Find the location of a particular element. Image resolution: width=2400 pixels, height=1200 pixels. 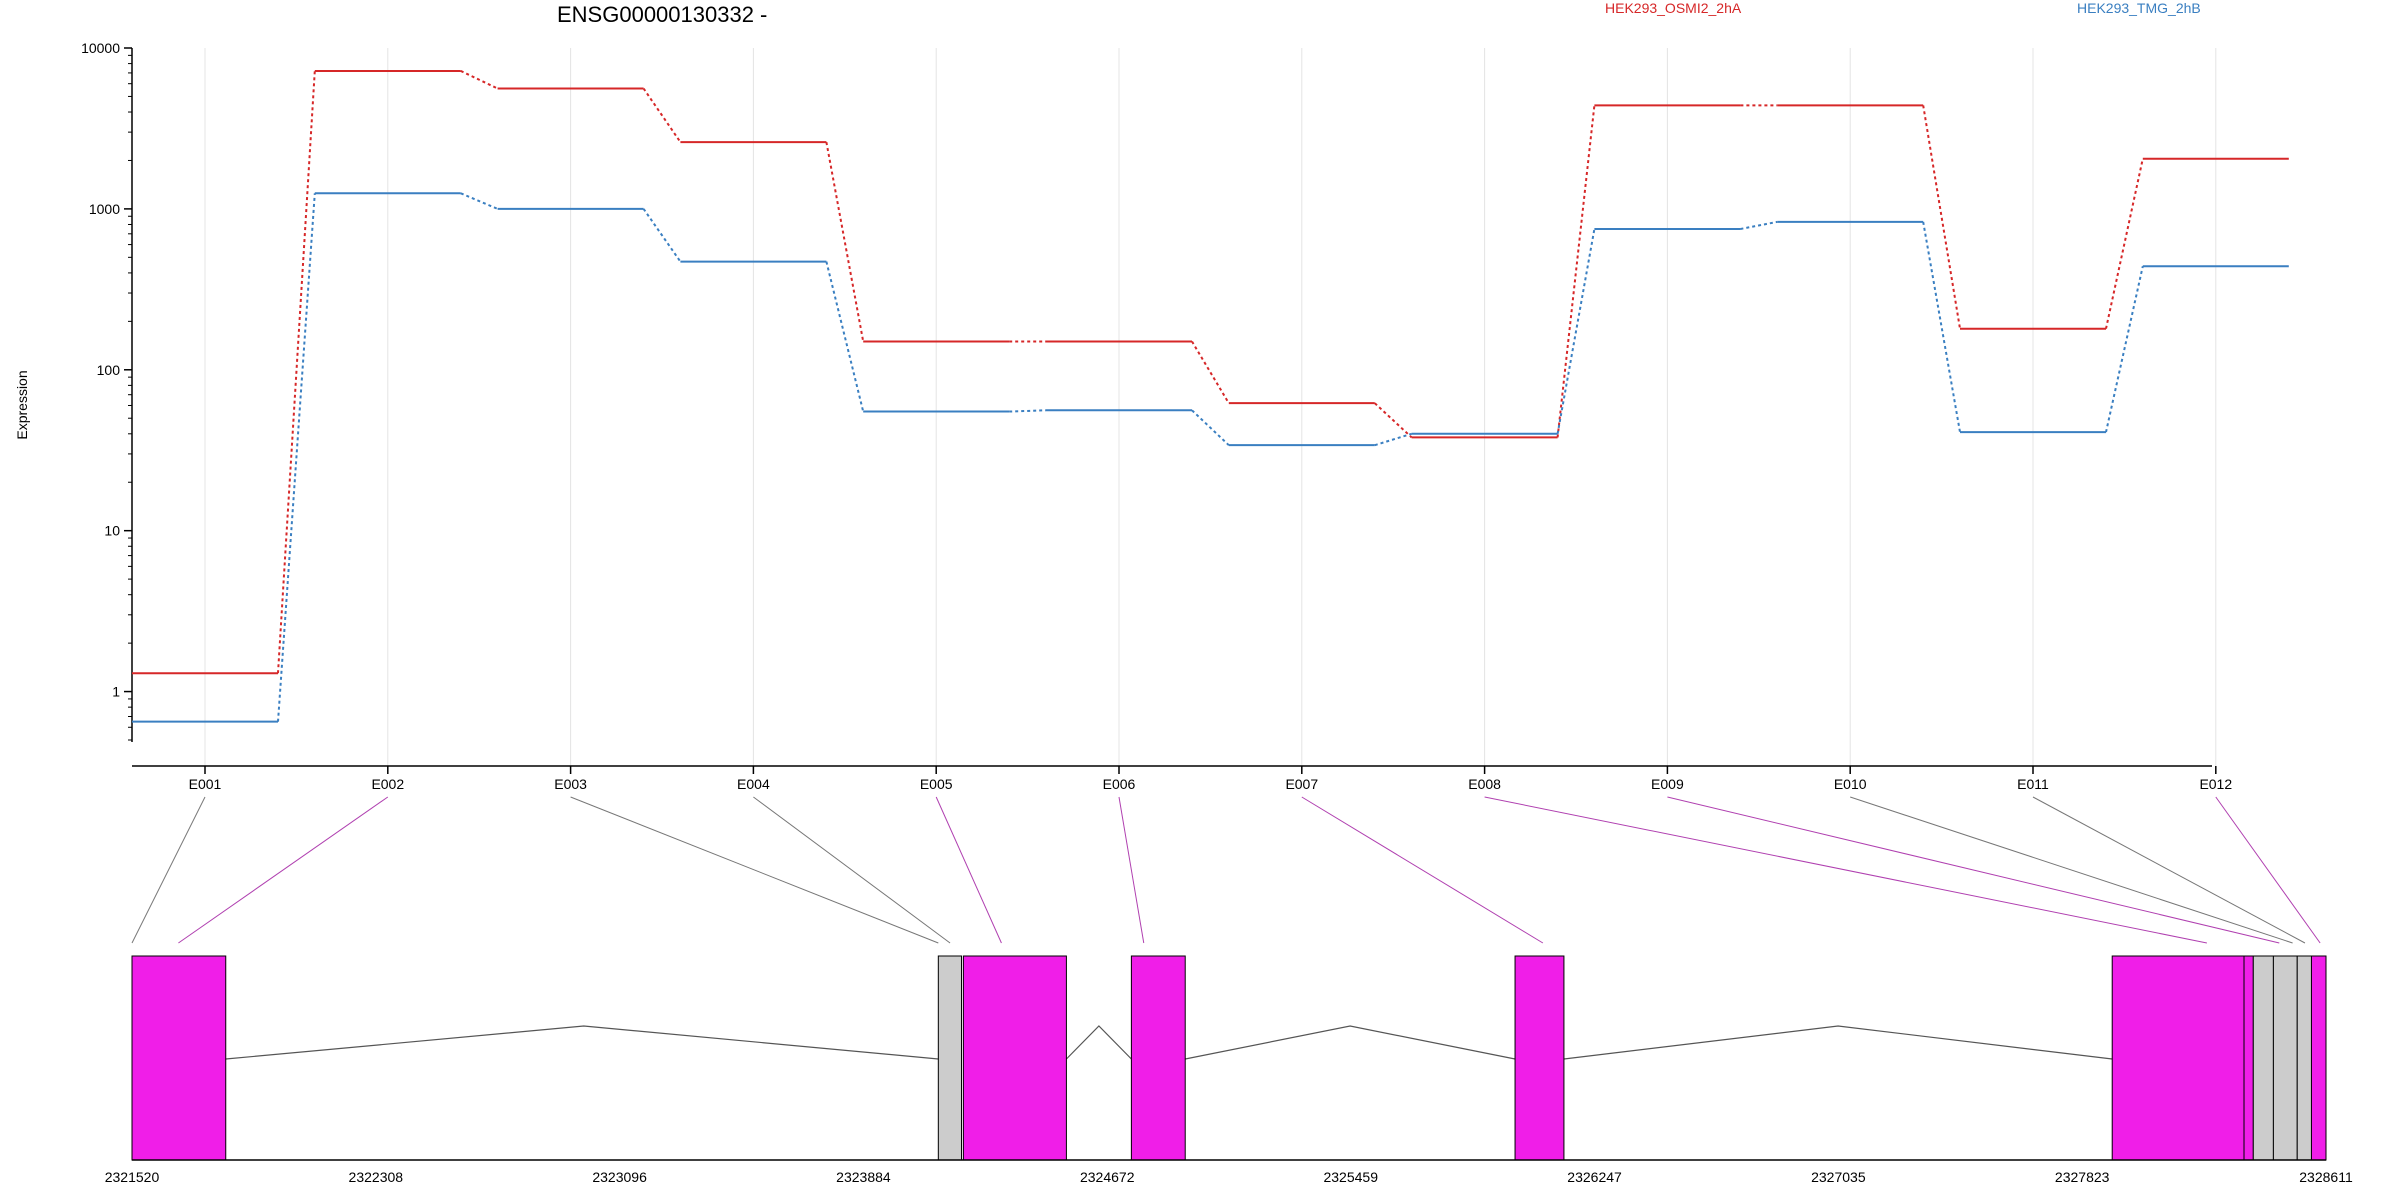

x-tick-label: E010 is located at coordinates (1850, 784).